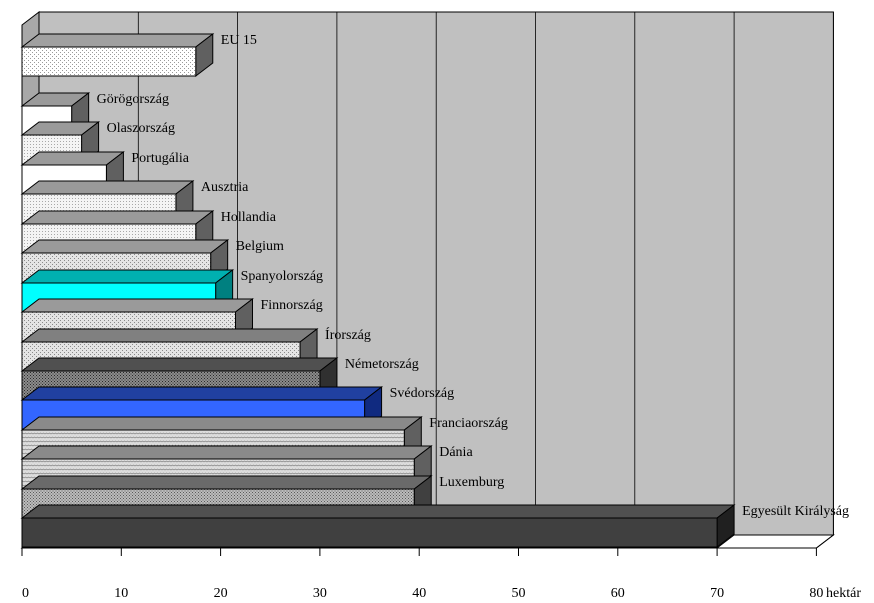 The image size is (874, 603). I want to click on bar-label-belgium: Belgium, so click(260, 246).